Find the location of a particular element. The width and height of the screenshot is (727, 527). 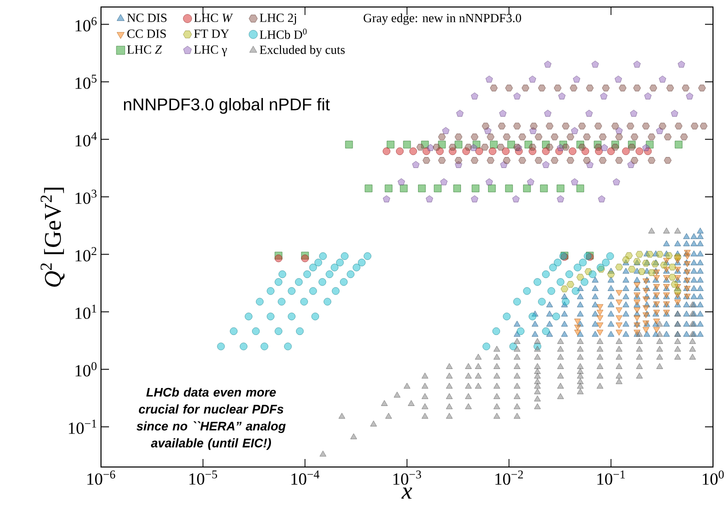

annotation: LHCb data even more crucial for nuclear PDFs since no ``HERA” analog available (until EIC!) is located at coordinates (211, 418).